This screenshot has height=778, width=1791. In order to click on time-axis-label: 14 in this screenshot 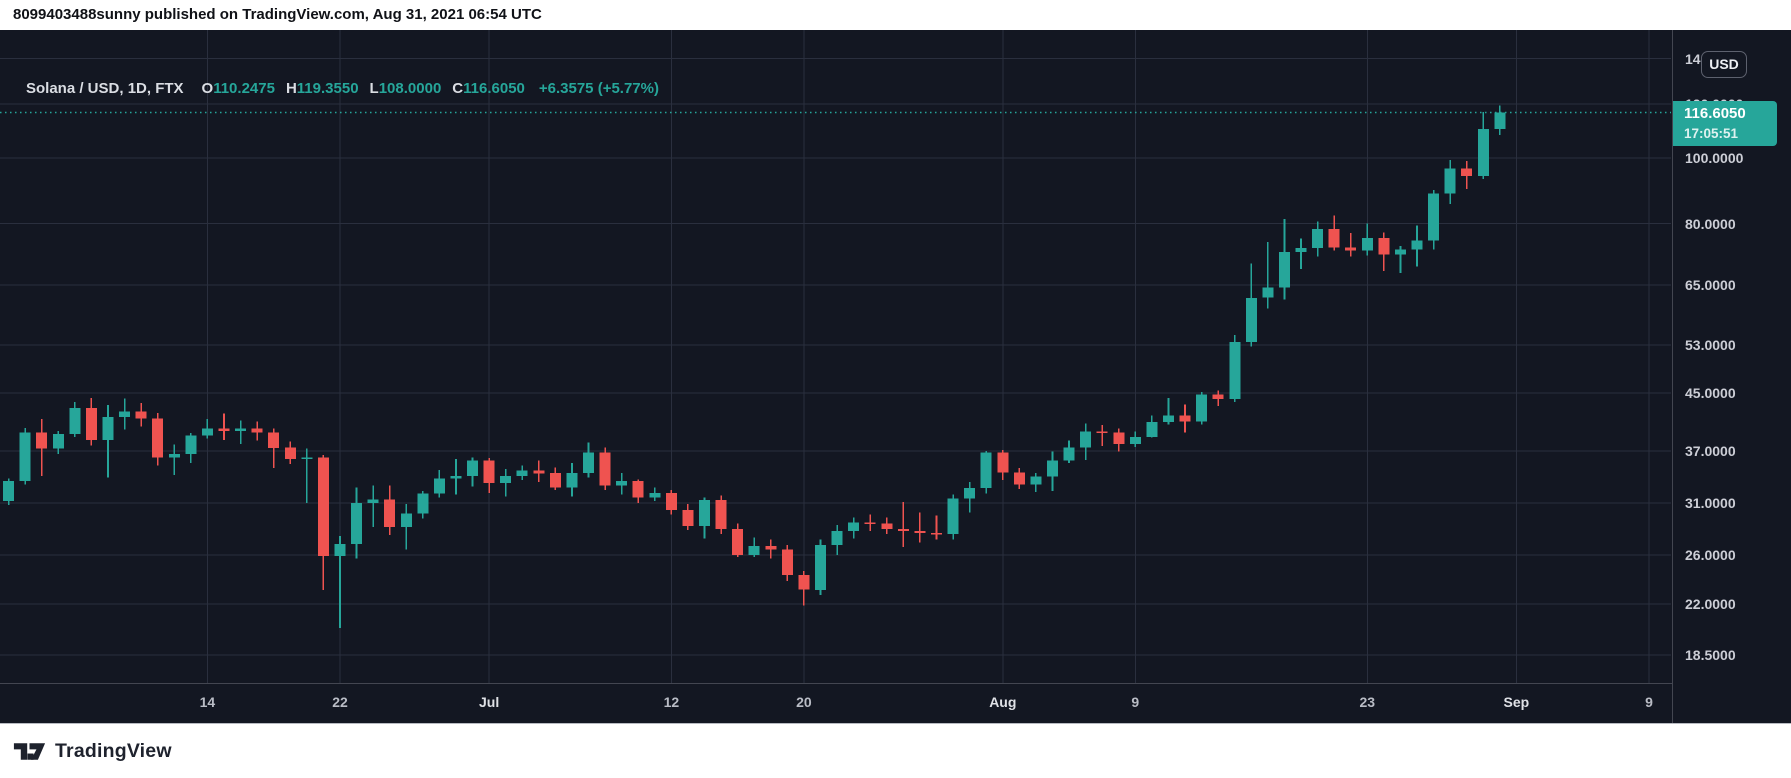, I will do `click(207, 702)`.